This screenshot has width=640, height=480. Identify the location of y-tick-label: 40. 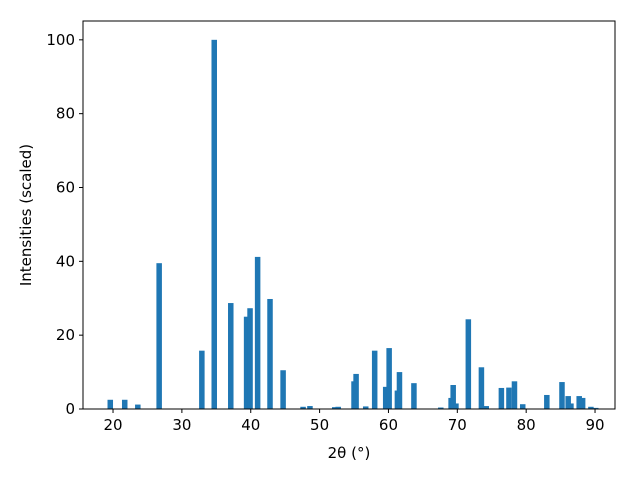
(65, 261).